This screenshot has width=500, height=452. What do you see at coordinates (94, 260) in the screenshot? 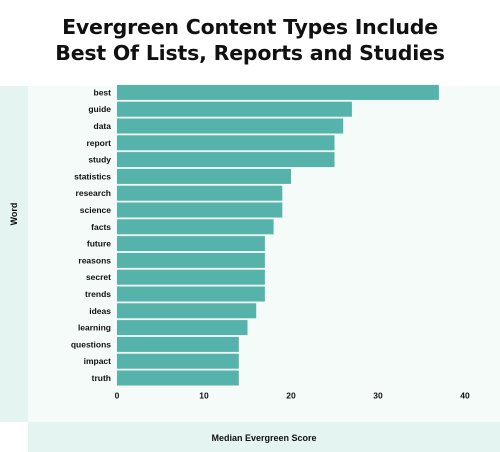
I see `category-label-reasons: reasons` at bounding box center [94, 260].